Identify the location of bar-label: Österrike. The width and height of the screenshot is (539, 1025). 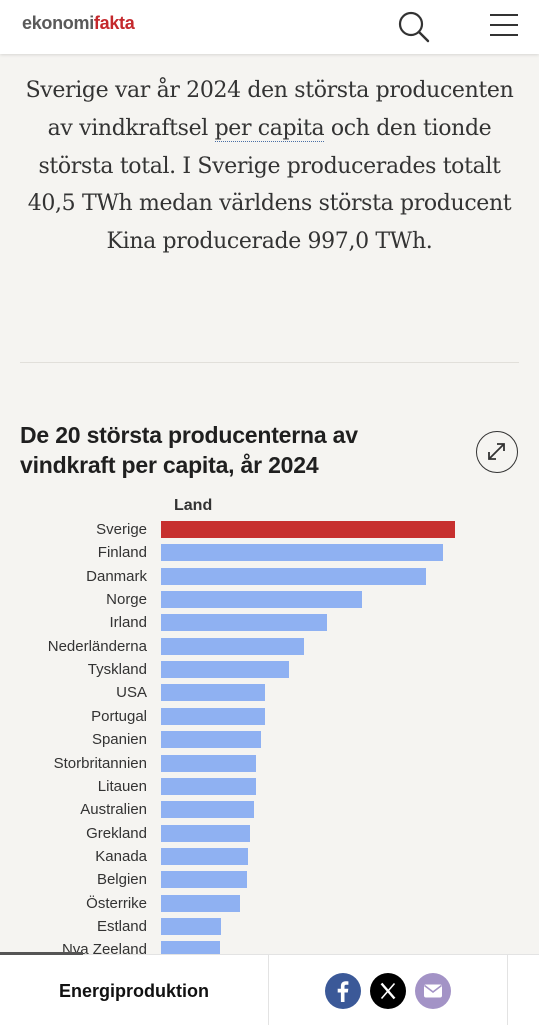
(116, 903).